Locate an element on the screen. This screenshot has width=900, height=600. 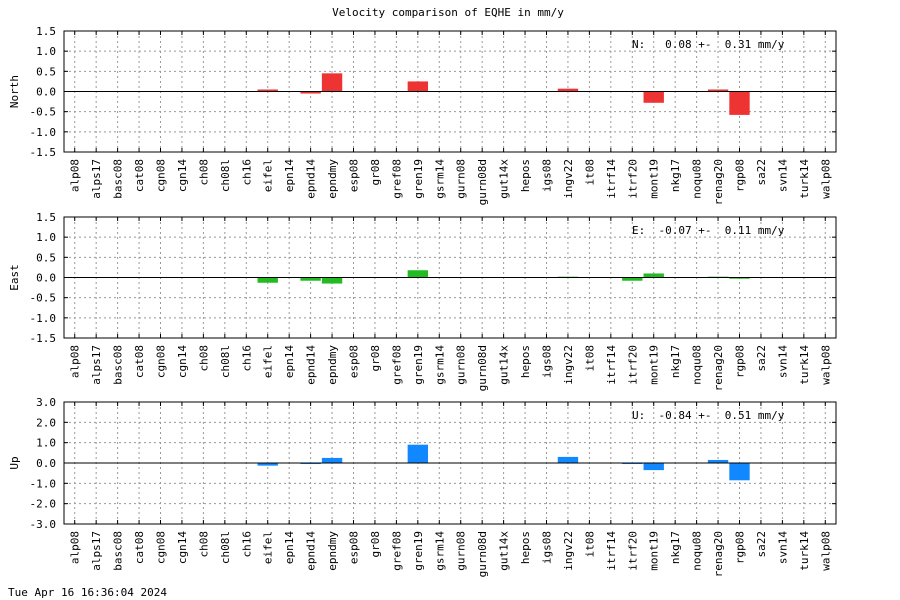
x-tick-label-gren19: gren19 is located at coordinates (418, 179).